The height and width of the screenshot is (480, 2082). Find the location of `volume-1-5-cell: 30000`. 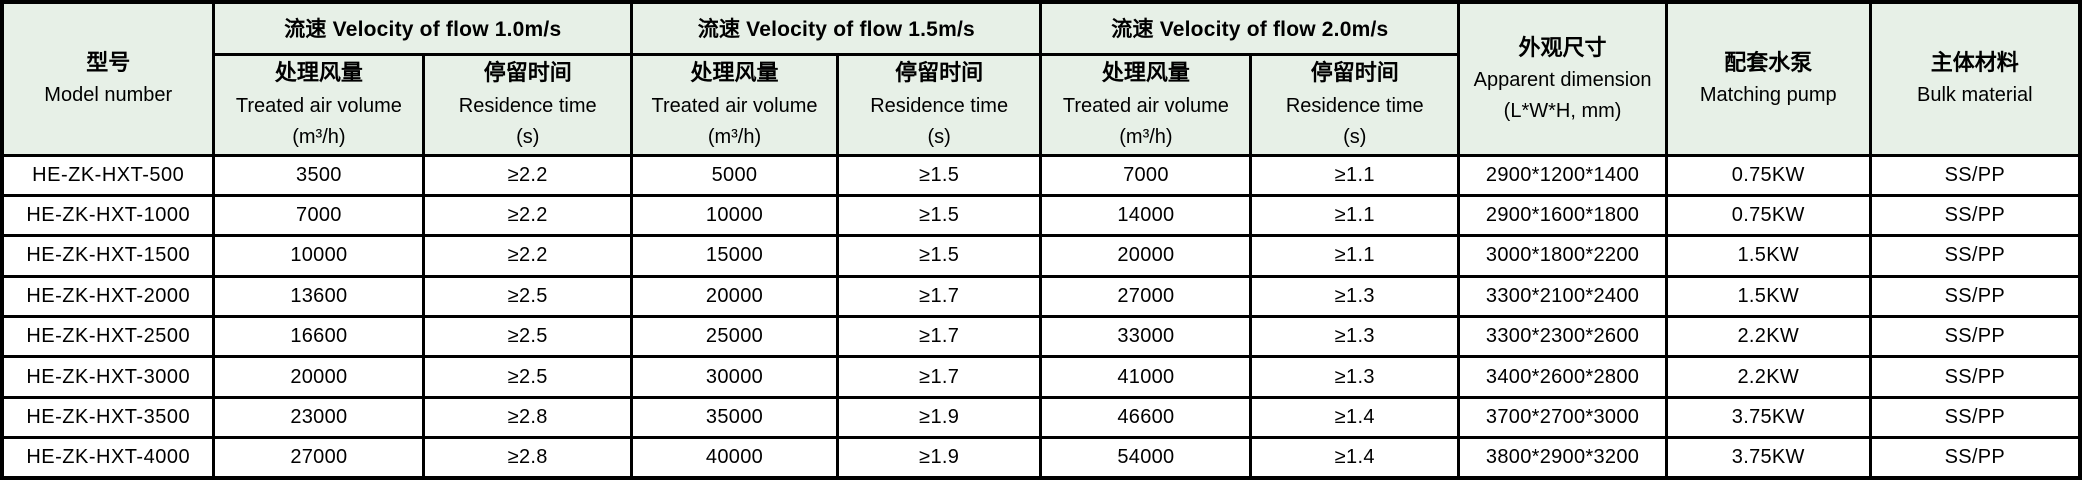

volume-1-5-cell: 30000 is located at coordinates (734, 377).